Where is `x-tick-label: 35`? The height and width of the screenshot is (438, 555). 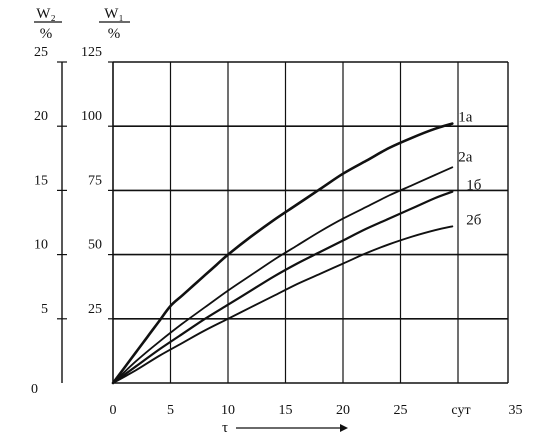 x-tick-label: 35 is located at coordinates (516, 410).